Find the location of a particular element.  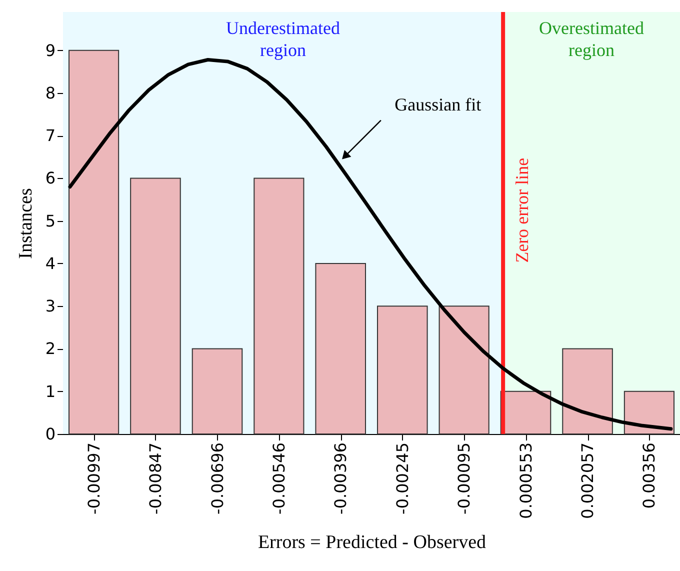

x-tick-label: 0.000553 is located at coordinates (526, 480).